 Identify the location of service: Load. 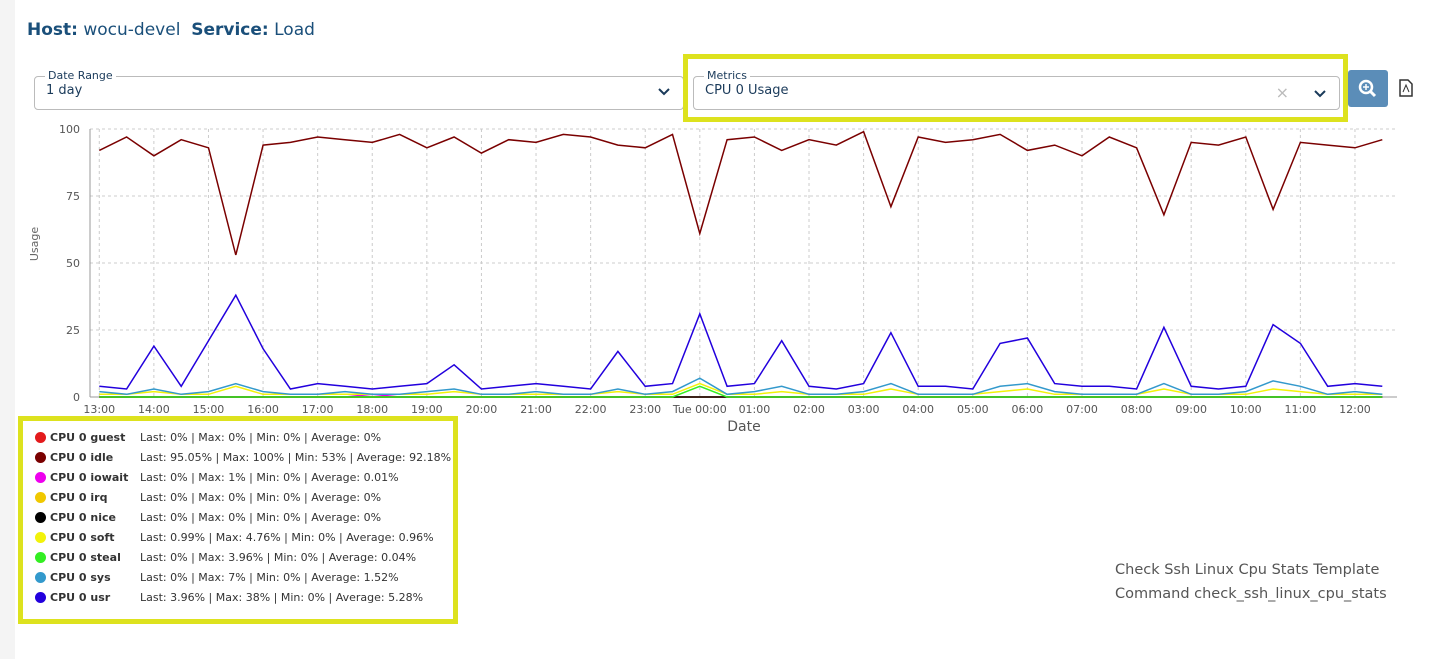
(294, 30).